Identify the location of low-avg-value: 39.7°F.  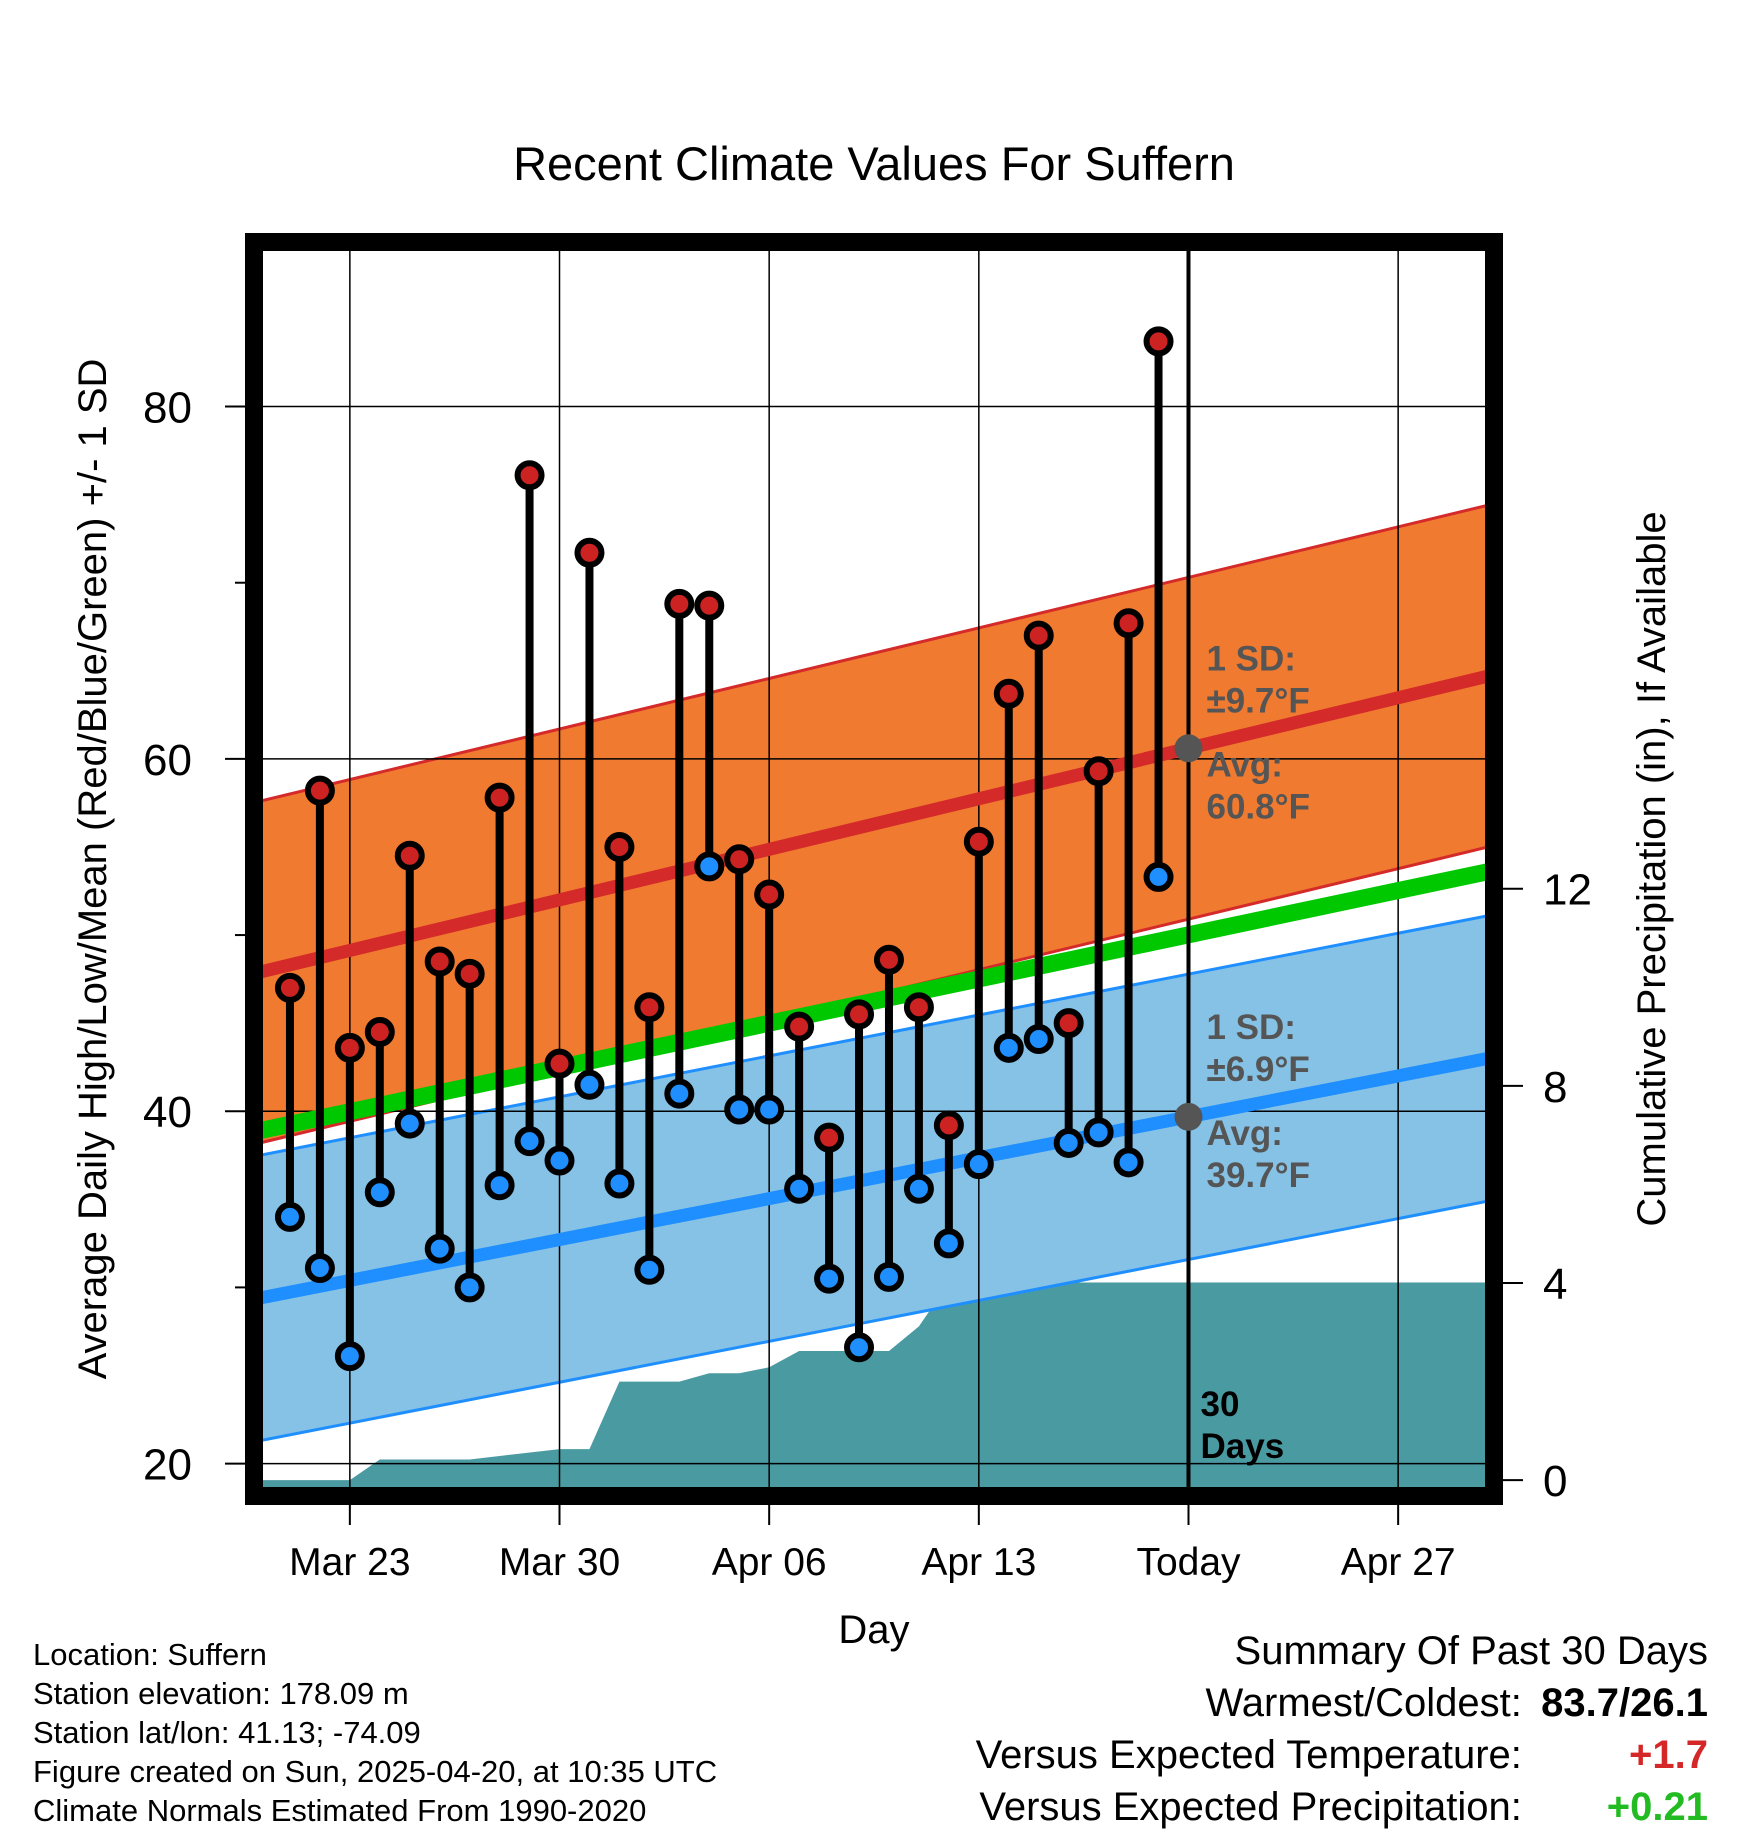
(1258, 1175).